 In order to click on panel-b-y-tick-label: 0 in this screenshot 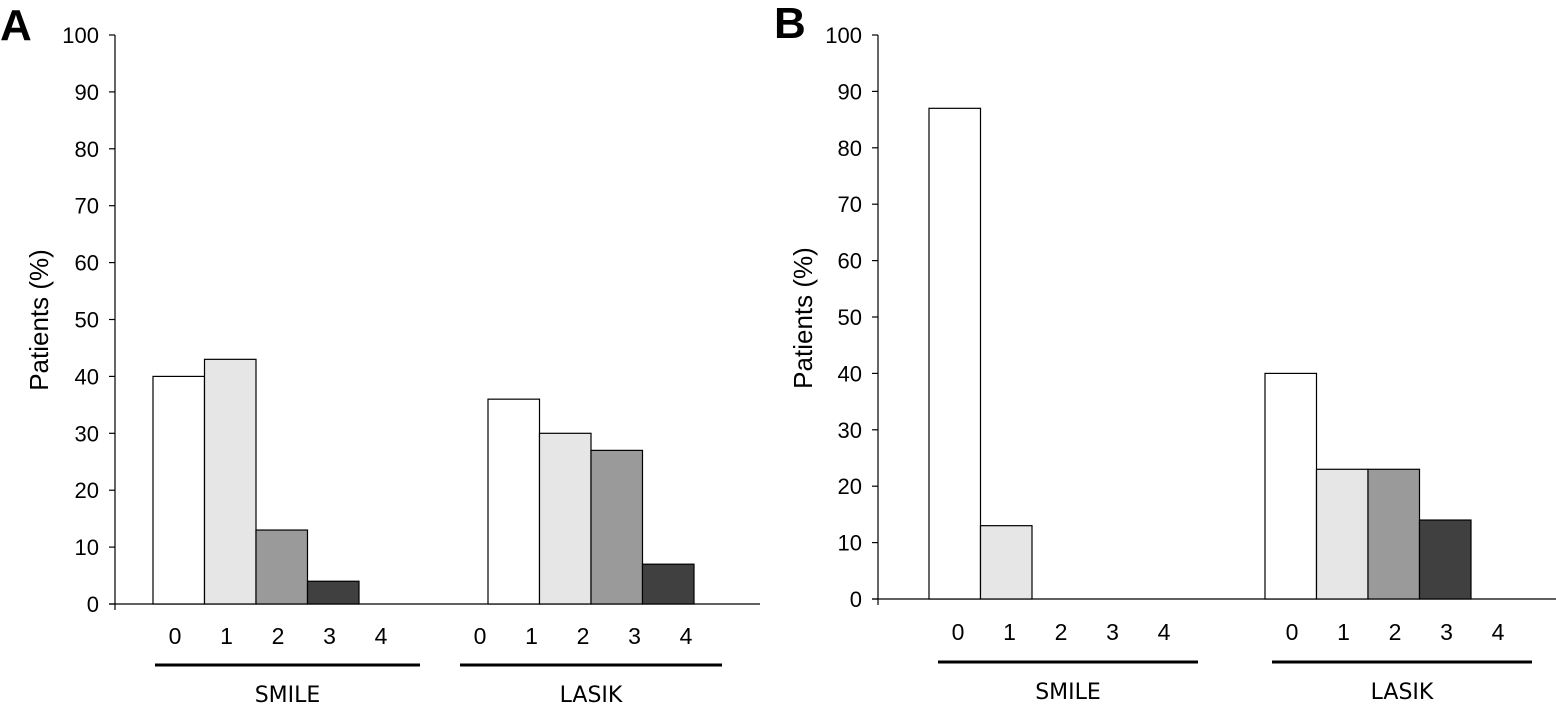, I will do `click(856, 599)`.